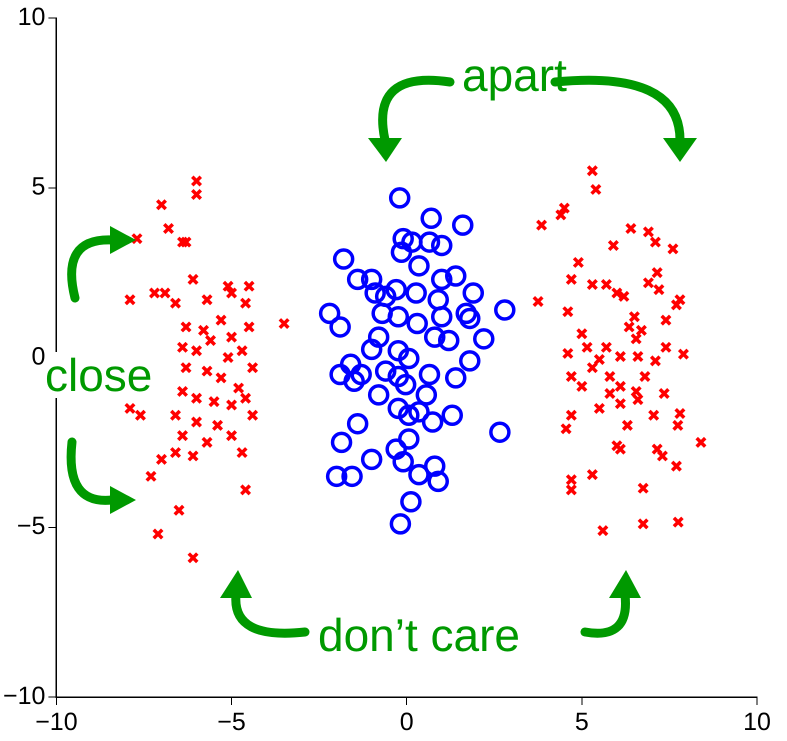 The height and width of the screenshot is (741, 787). I want to click on y-tick-label: 0, so click(39, 356).